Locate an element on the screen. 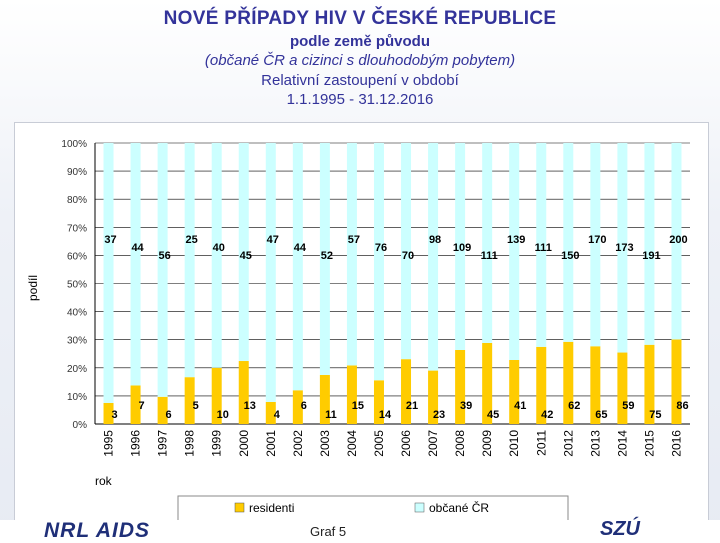  legend-swatch-obcane-cr is located at coordinates (419, 507).